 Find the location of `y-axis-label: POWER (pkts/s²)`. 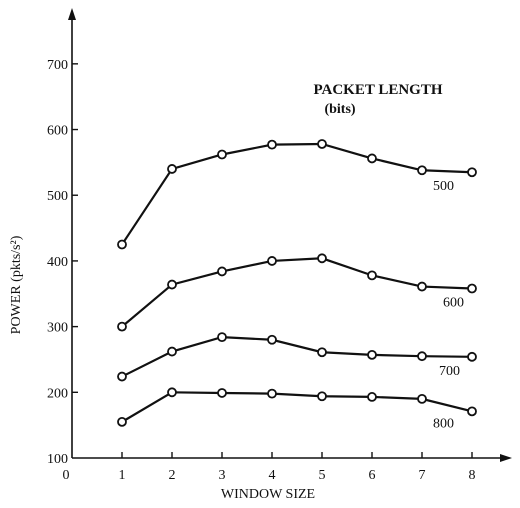

y-axis-label: POWER (pkts/s²) is located at coordinates (16, 284).